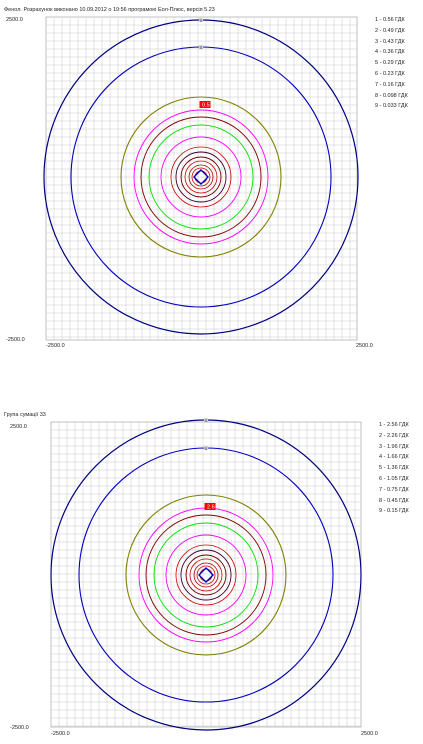 Image resolution: width=423 pixels, height=744 pixels. What do you see at coordinates (390, 84) in the screenshot?
I see `legend-item: 7 - 0.16 ГДК` at bounding box center [390, 84].